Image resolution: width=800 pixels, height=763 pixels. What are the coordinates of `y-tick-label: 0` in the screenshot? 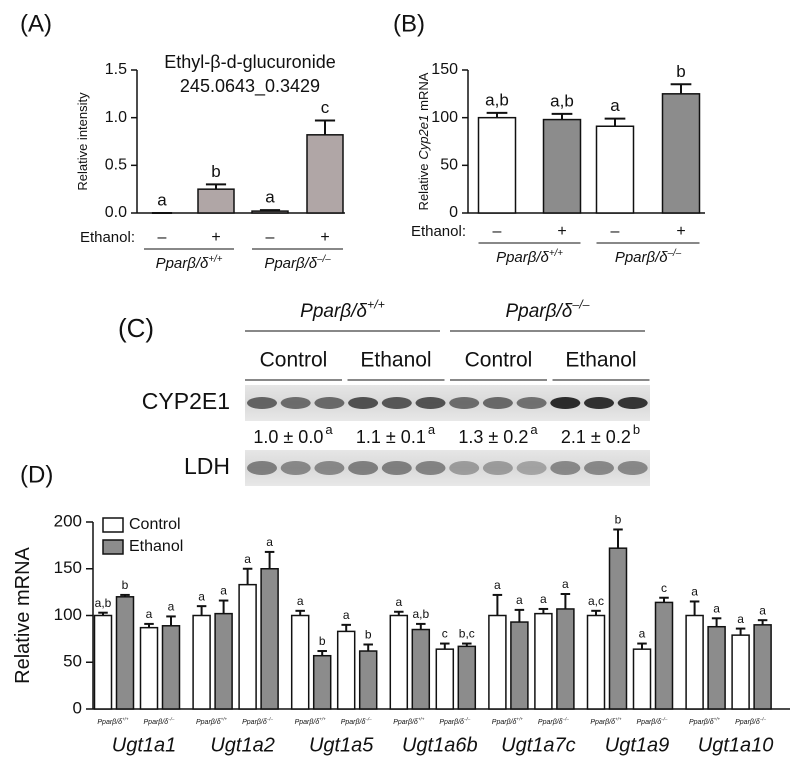 It's located at (453, 212).